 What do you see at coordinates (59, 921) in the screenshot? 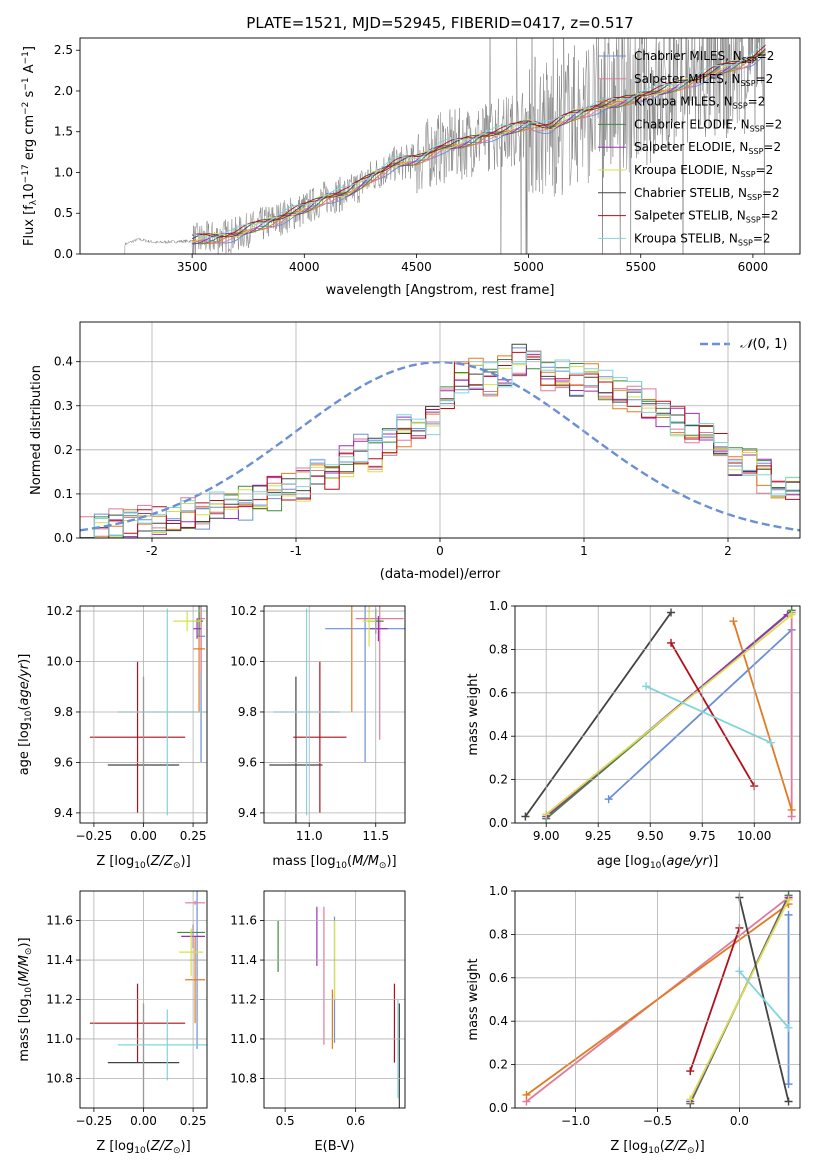
I see `y-tick-label: 11.6` at bounding box center [59, 921].